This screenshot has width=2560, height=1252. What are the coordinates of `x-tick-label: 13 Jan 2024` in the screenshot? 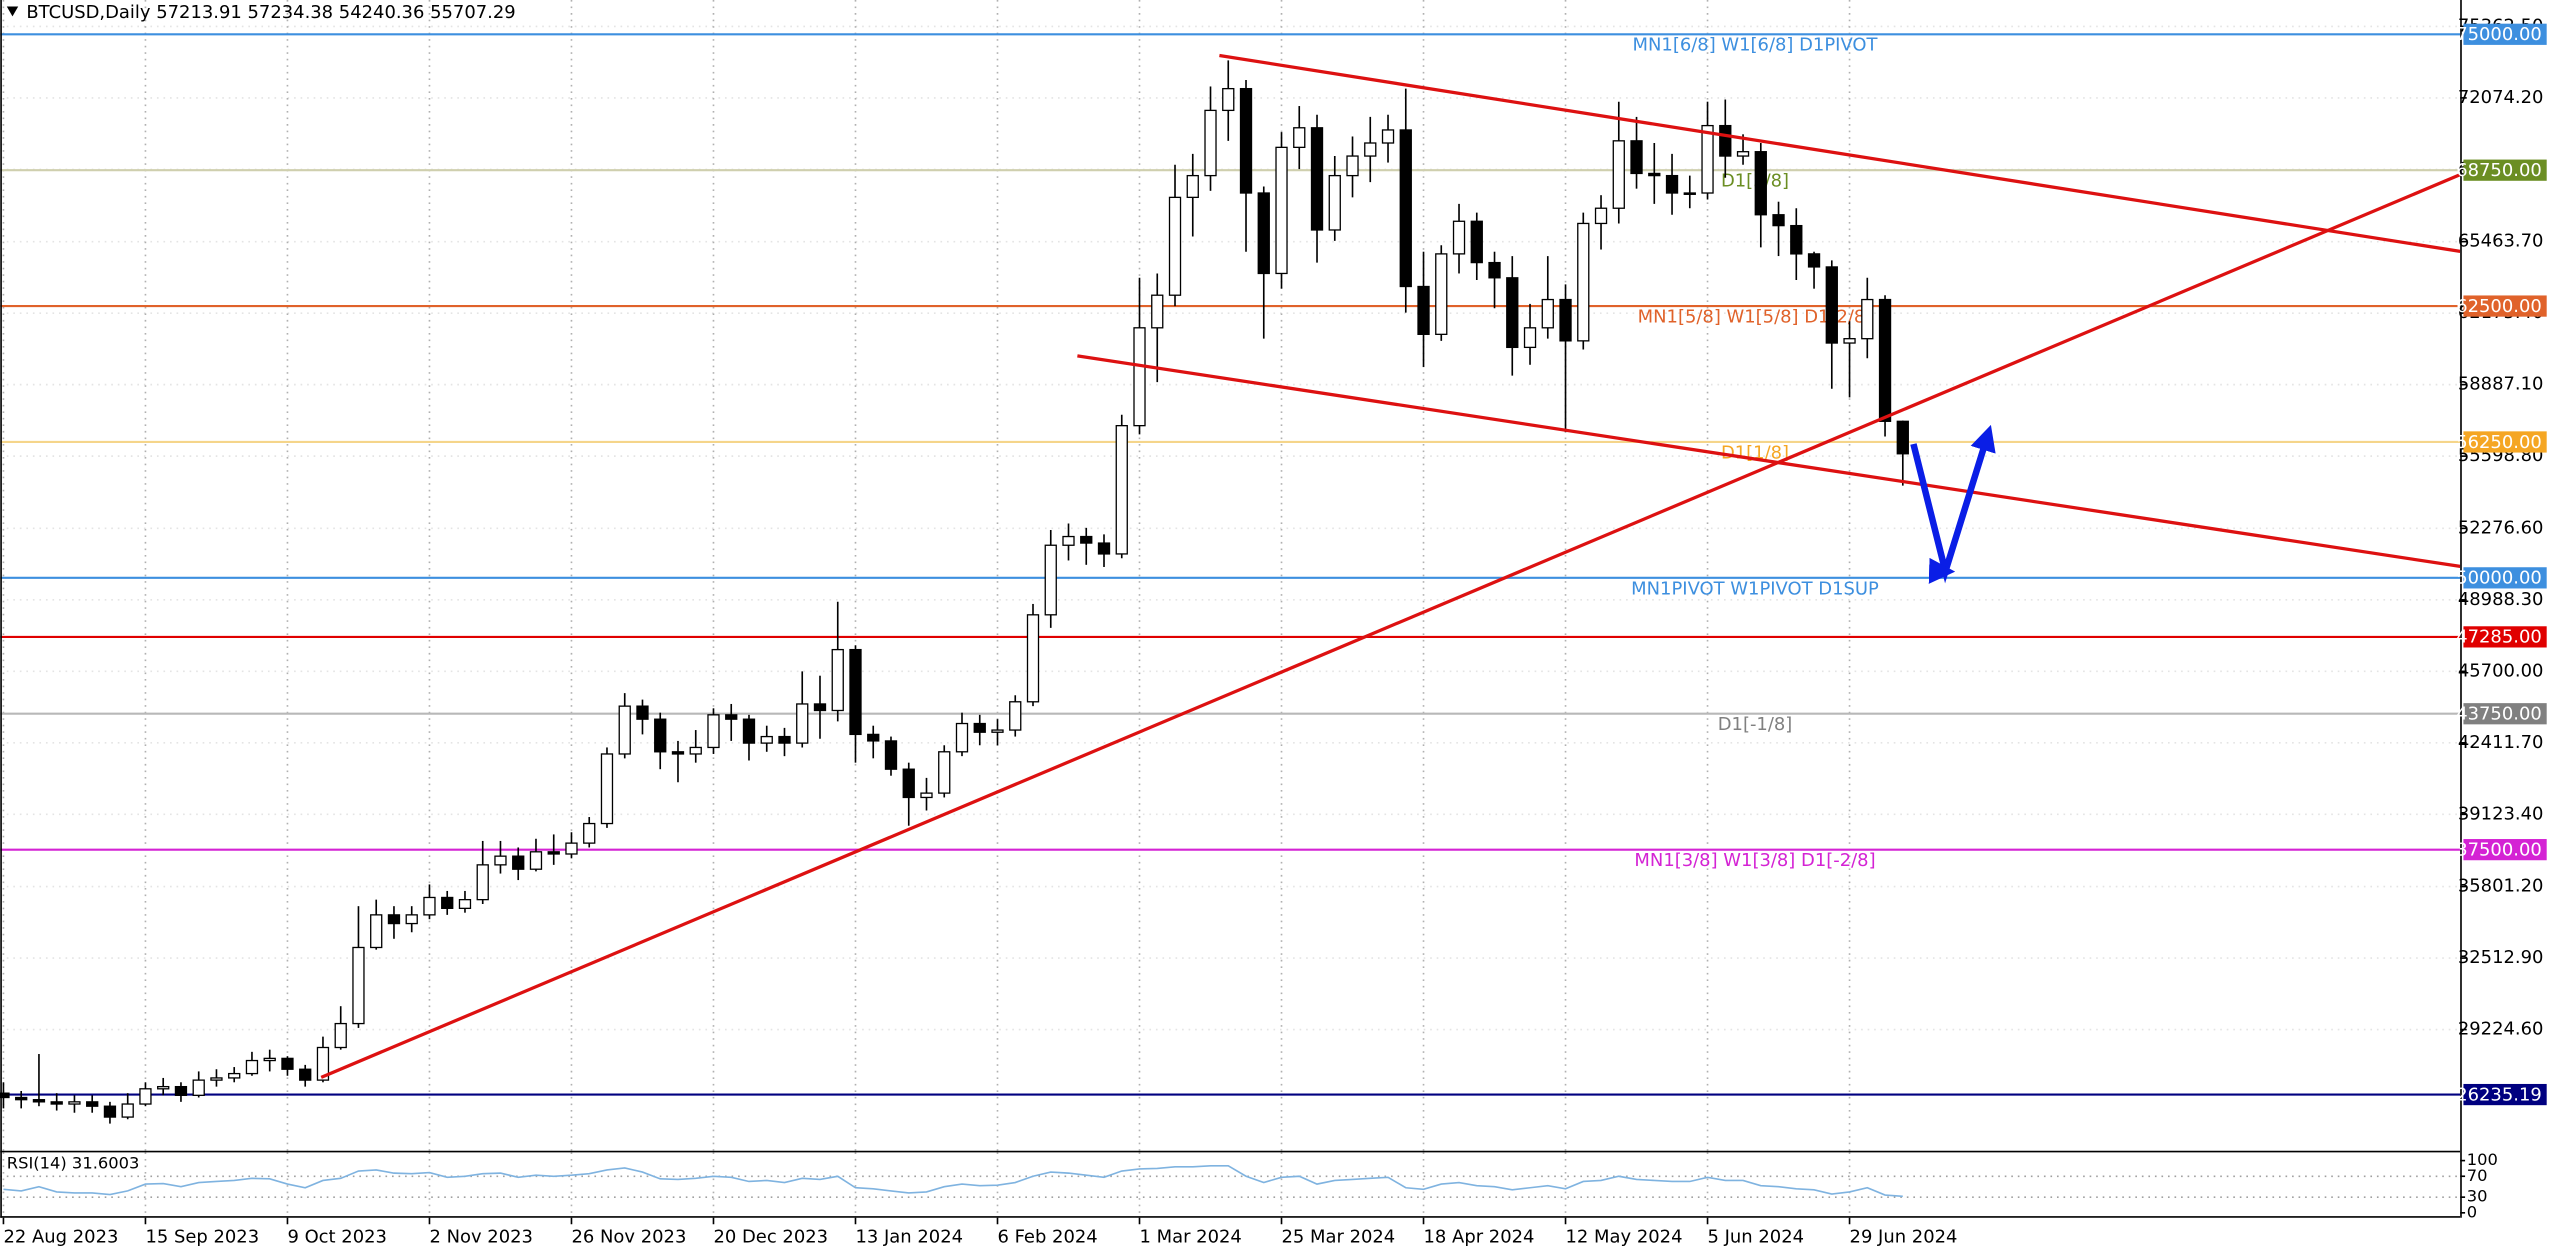 It's located at (909, 1236).